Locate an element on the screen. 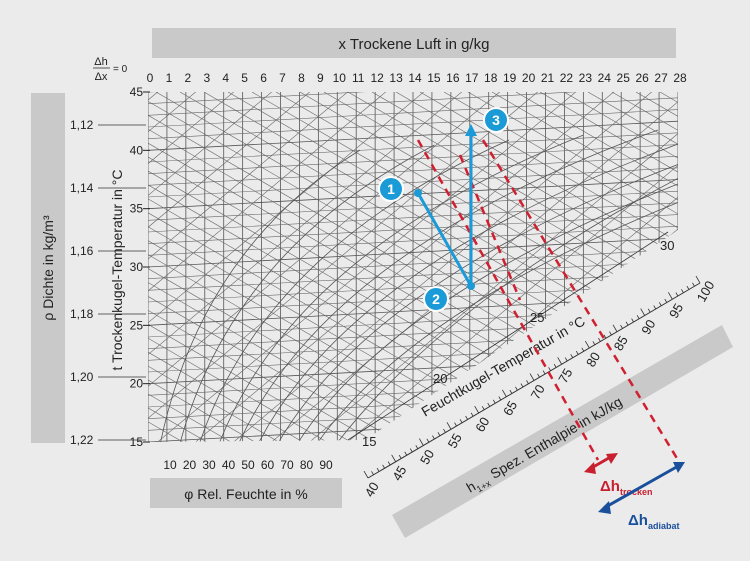 This screenshot has height=561, width=750. temperature-tick-label: 25 is located at coordinates (137, 325).